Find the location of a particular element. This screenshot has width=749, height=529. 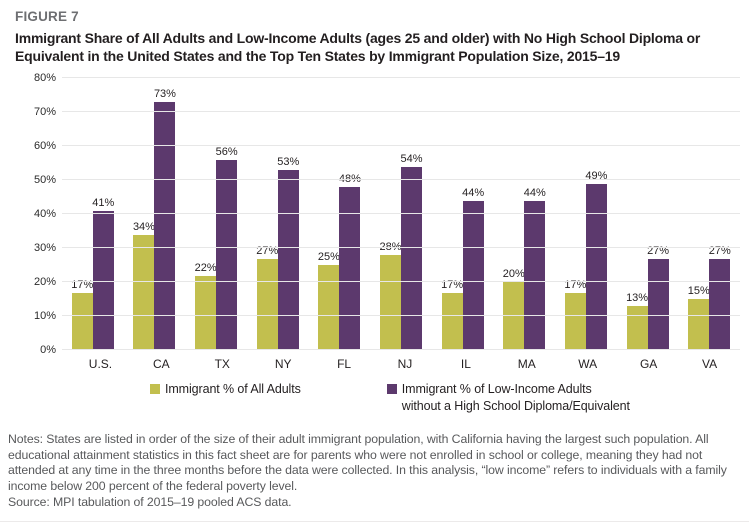

bar-value-label-GA-series1: 27% is located at coordinates (658, 250).